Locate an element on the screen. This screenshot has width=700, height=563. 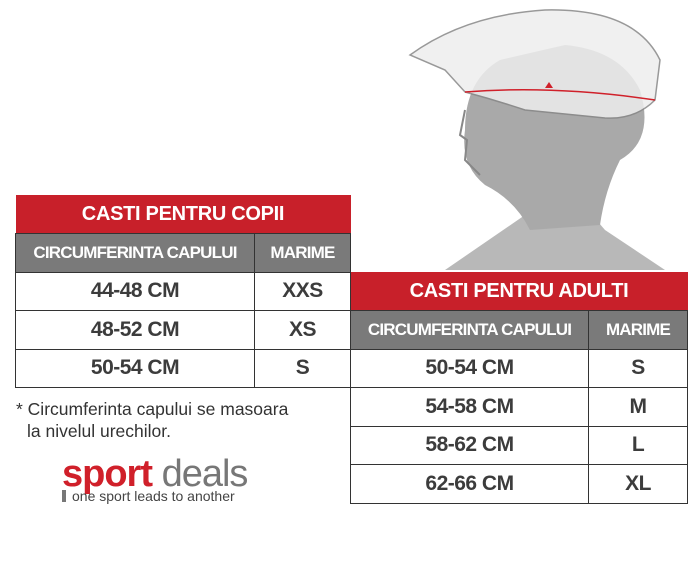
logo-tagline: one sport leads to another is located at coordinates (154, 496).